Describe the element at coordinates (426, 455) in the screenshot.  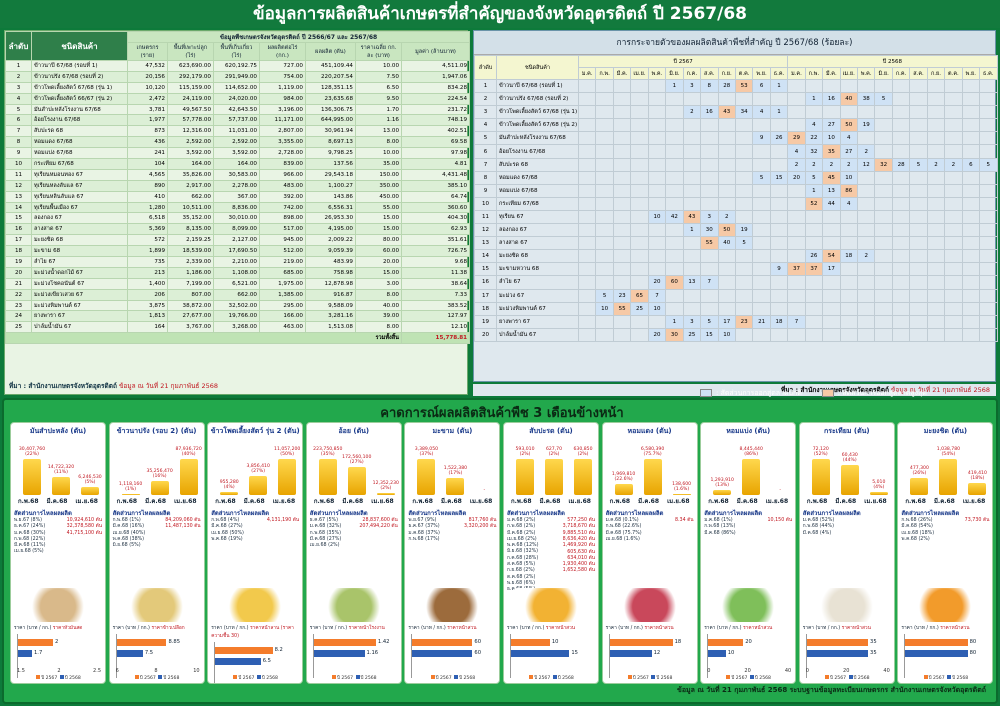
I see `bar-percent: (37%)` at that location.